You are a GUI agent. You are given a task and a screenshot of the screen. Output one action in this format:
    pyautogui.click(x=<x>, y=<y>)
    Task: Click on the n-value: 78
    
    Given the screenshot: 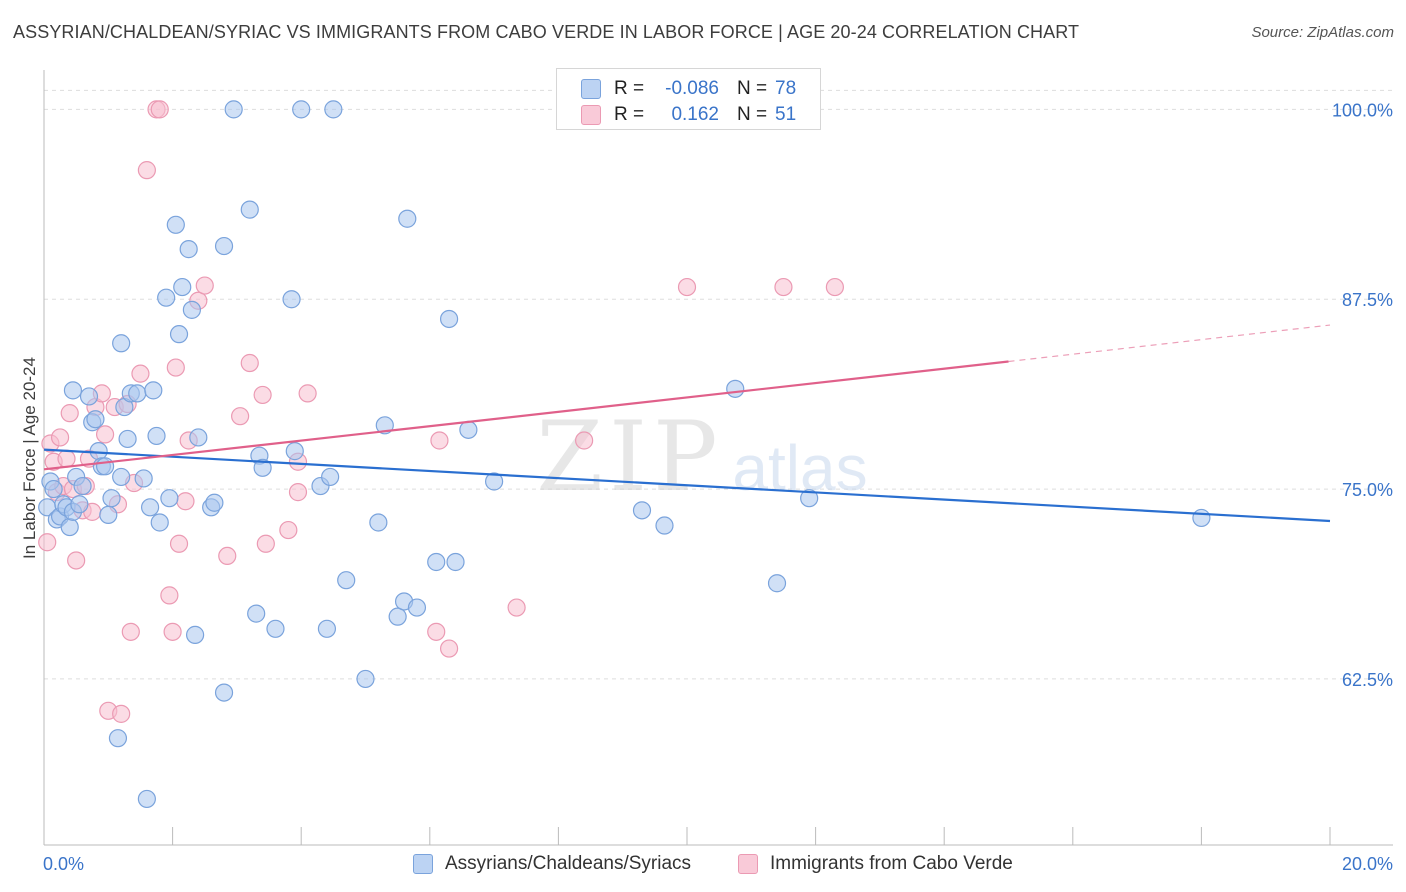 What is the action you would take?
    pyautogui.click(x=786, y=88)
    